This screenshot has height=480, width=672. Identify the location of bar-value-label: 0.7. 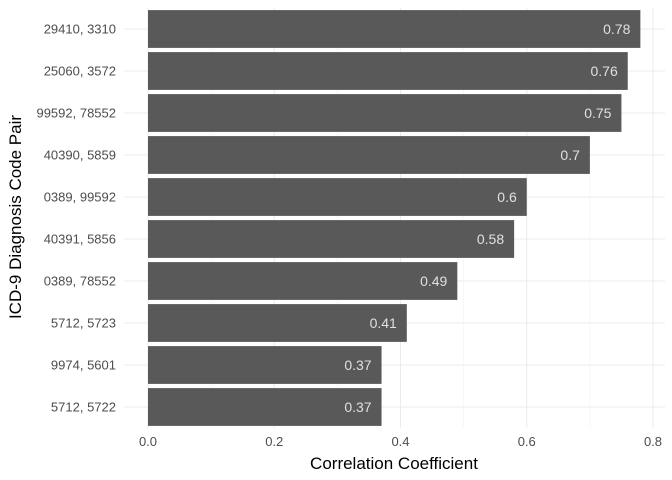
(570, 155).